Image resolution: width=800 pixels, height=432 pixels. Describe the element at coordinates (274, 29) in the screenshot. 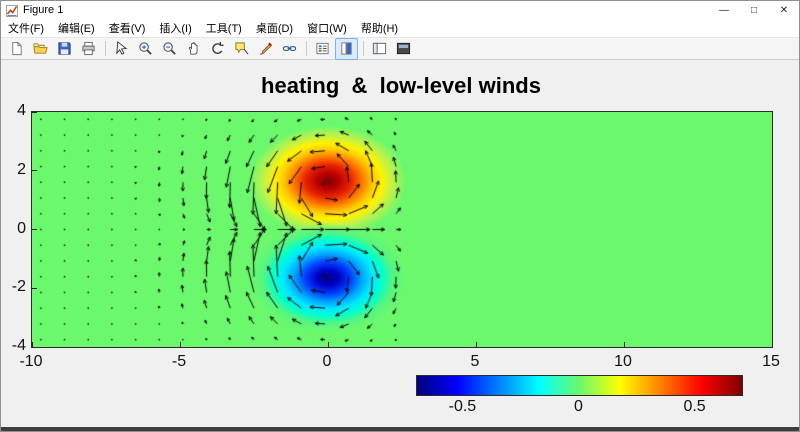

I see `menu-item-5: 桌面(D)` at that location.